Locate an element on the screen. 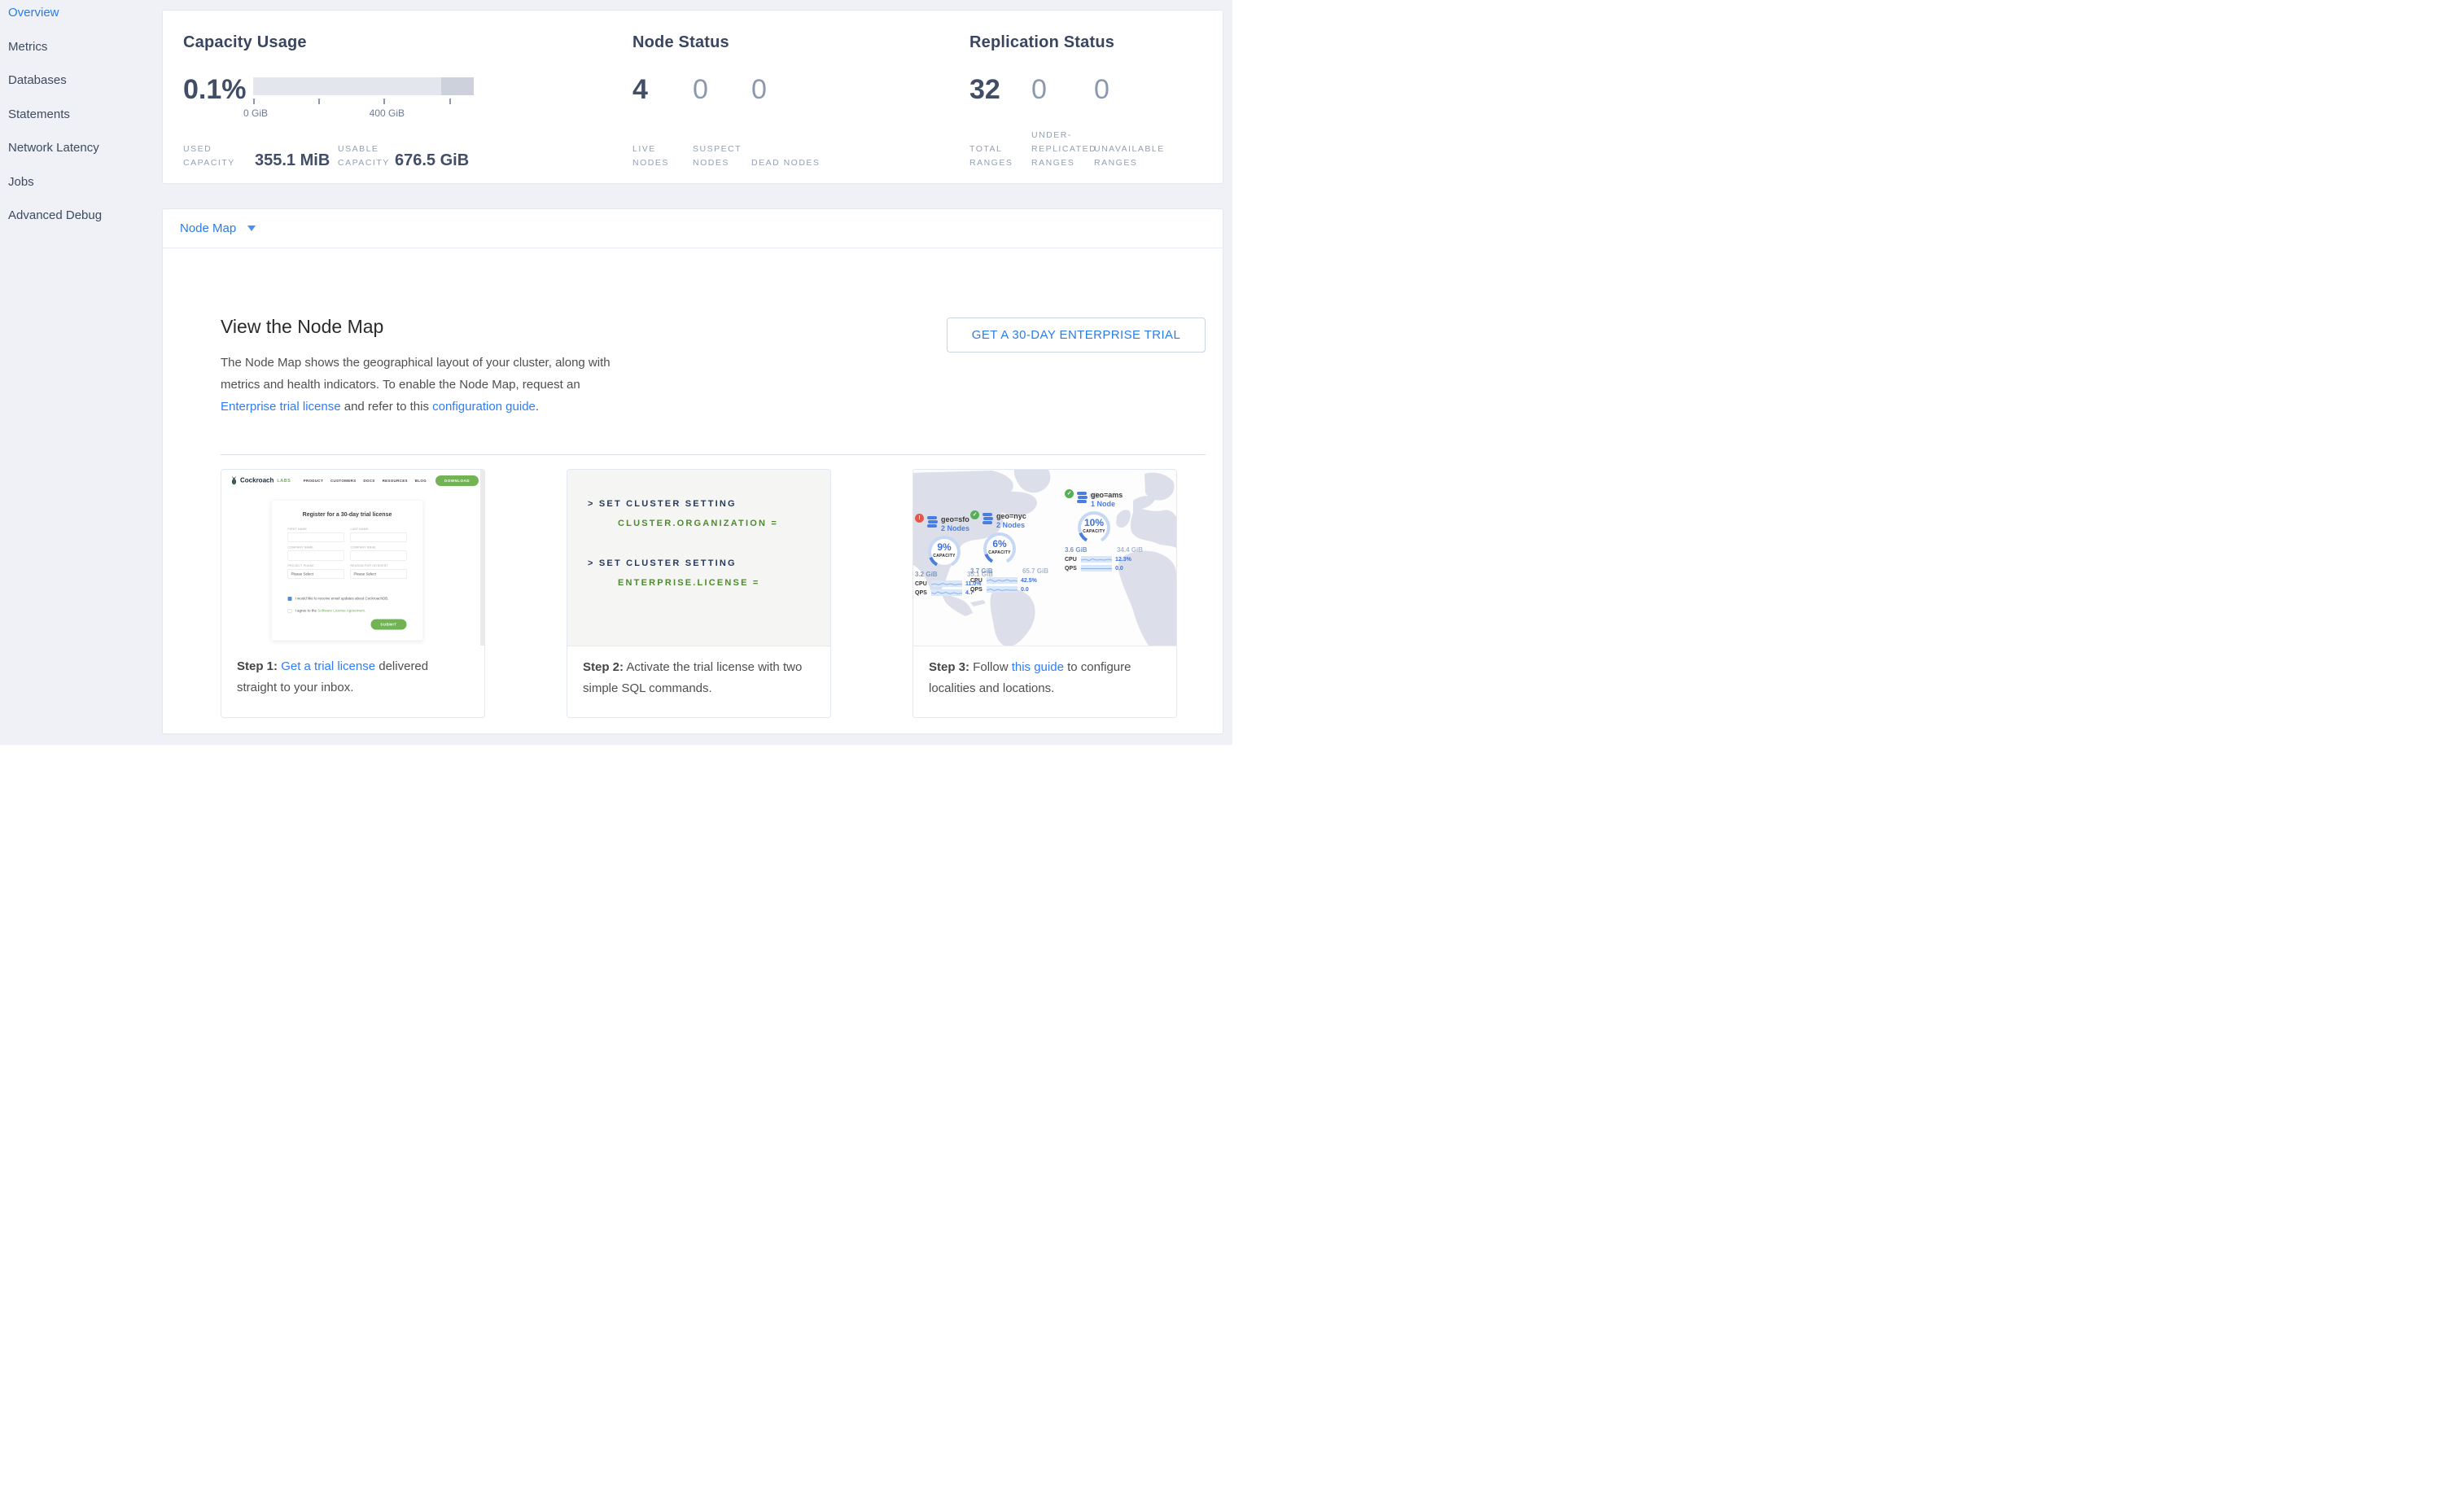  project-phase-label: PROJECT PHASE is located at coordinates (301, 566).